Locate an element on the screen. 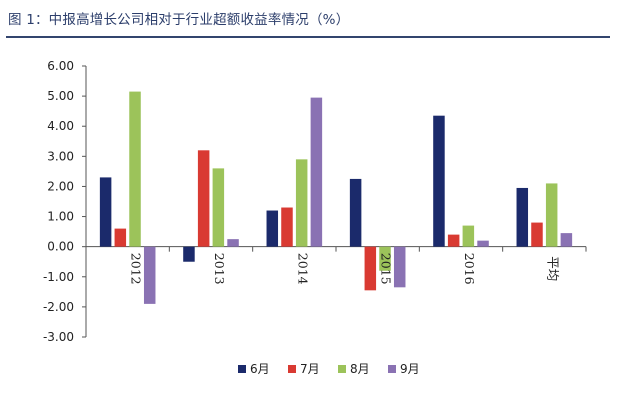 The width and height of the screenshot is (622, 405). y-tick-label: -1.00 is located at coordinates (58, 277).